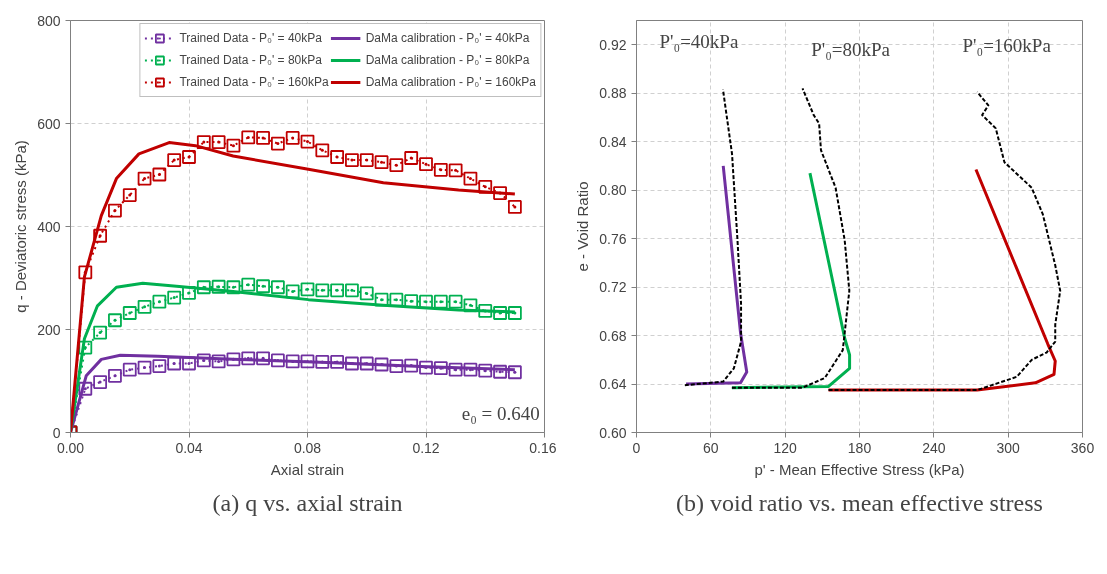  Describe the element at coordinates (49, 226) in the screenshot. I see `y-tick-label: 400` at that location.